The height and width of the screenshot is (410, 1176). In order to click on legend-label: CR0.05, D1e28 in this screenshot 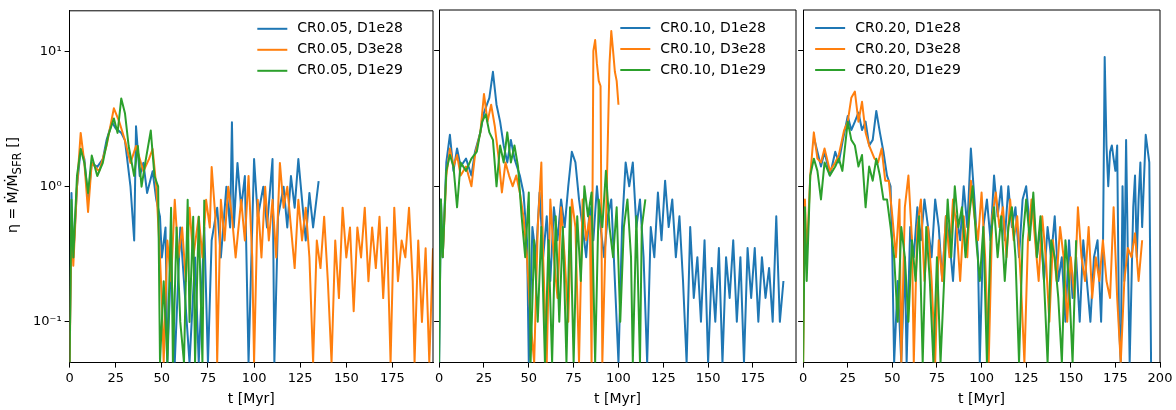, I will do `click(350, 27)`.